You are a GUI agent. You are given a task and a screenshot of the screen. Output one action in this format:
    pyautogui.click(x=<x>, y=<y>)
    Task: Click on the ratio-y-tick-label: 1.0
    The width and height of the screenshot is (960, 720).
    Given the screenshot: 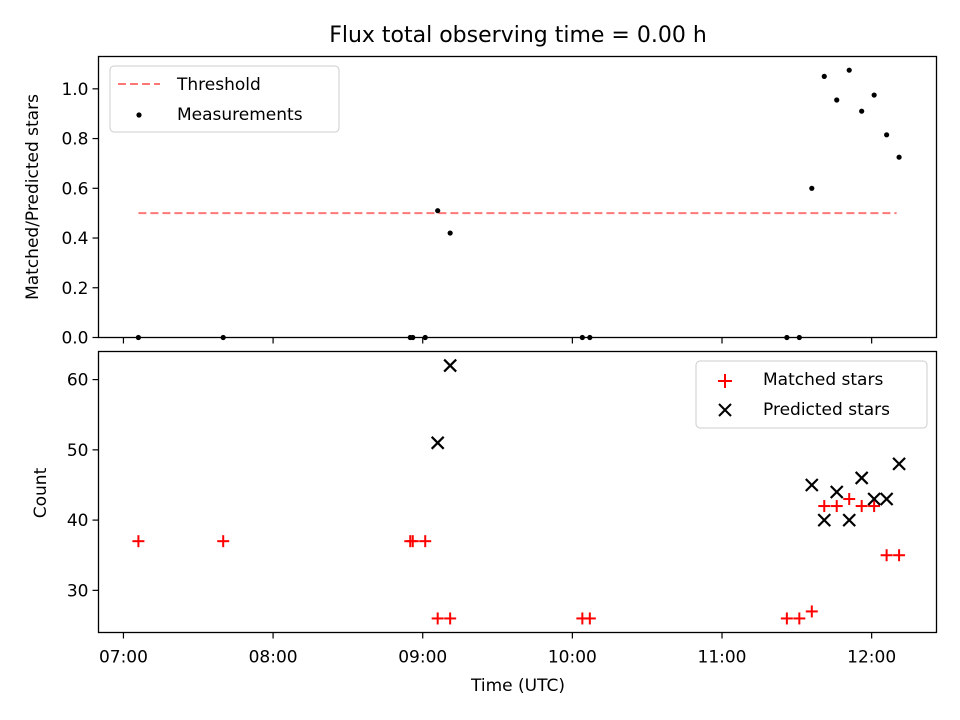 What is the action you would take?
    pyautogui.click(x=74, y=90)
    